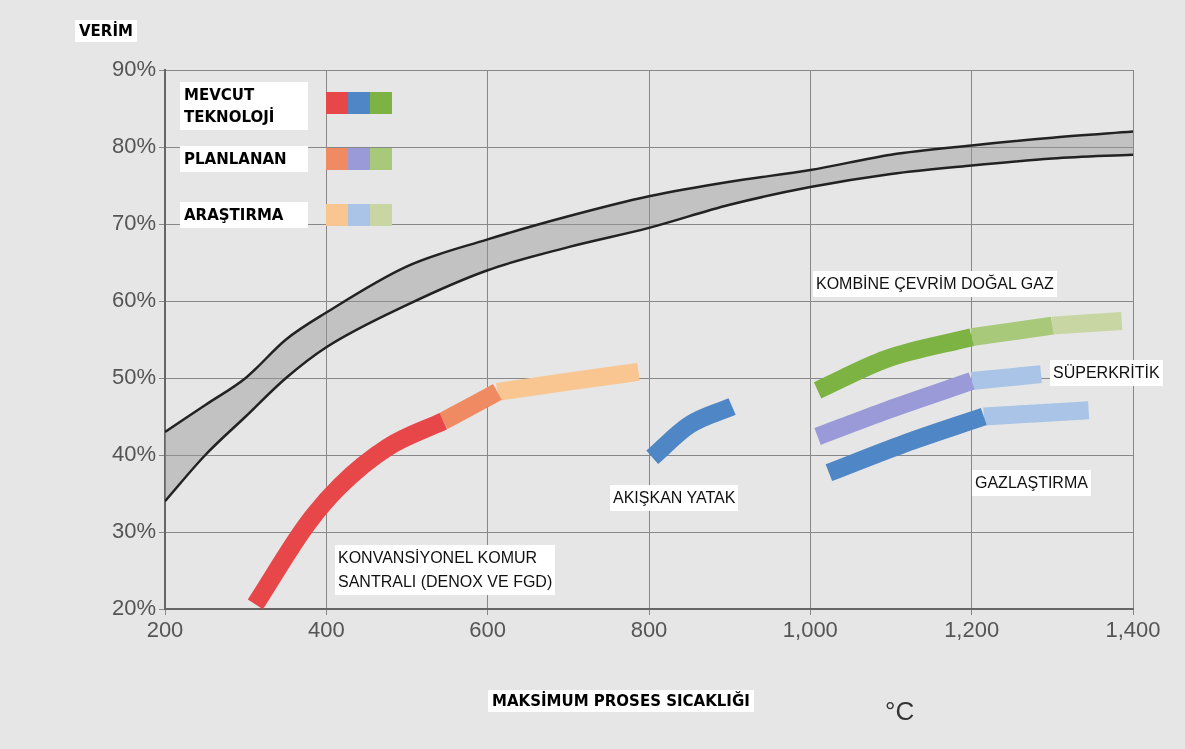 The image size is (1185, 749). I want to click on annotation: AKIŞKAN YATAK, so click(674, 498).